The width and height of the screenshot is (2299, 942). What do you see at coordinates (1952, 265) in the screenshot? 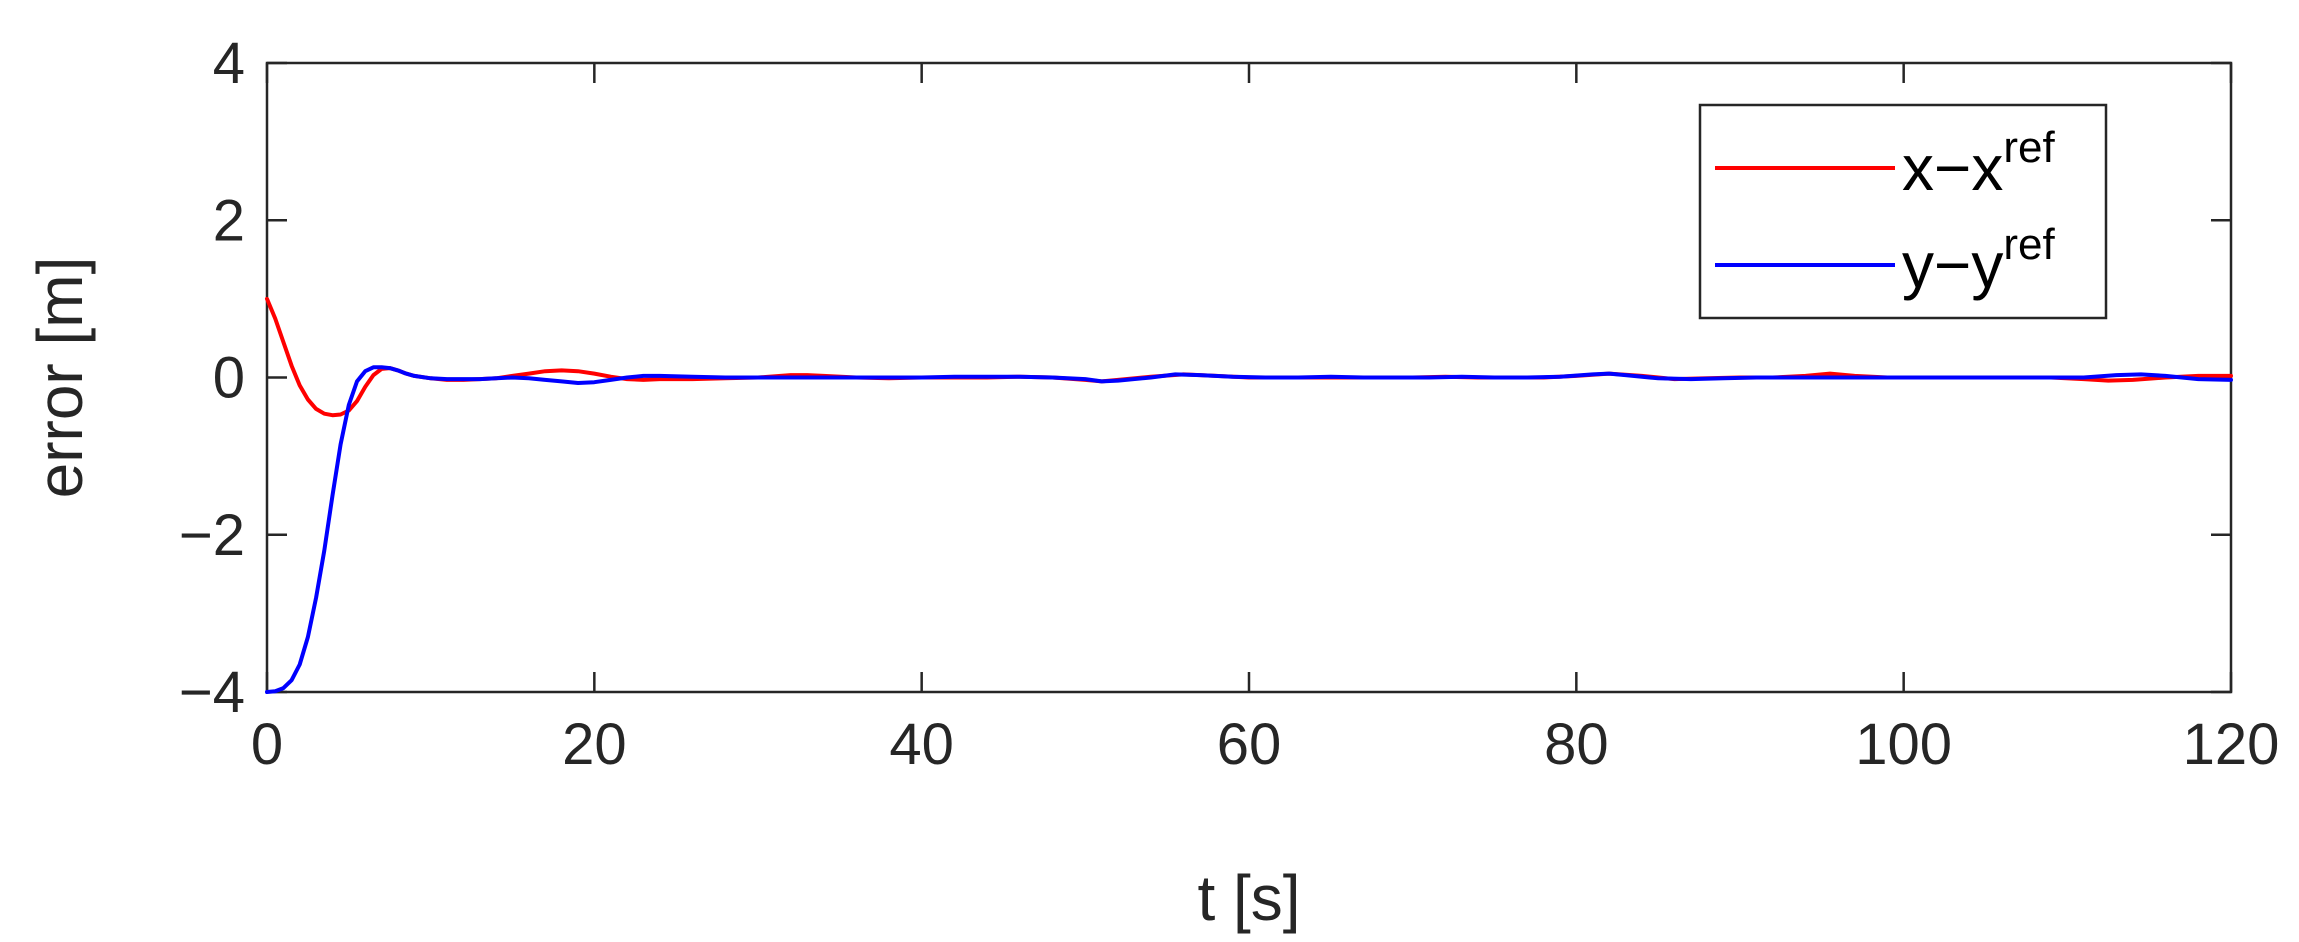
I see `legend-label-base: y−y` at bounding box center [1952, 265].